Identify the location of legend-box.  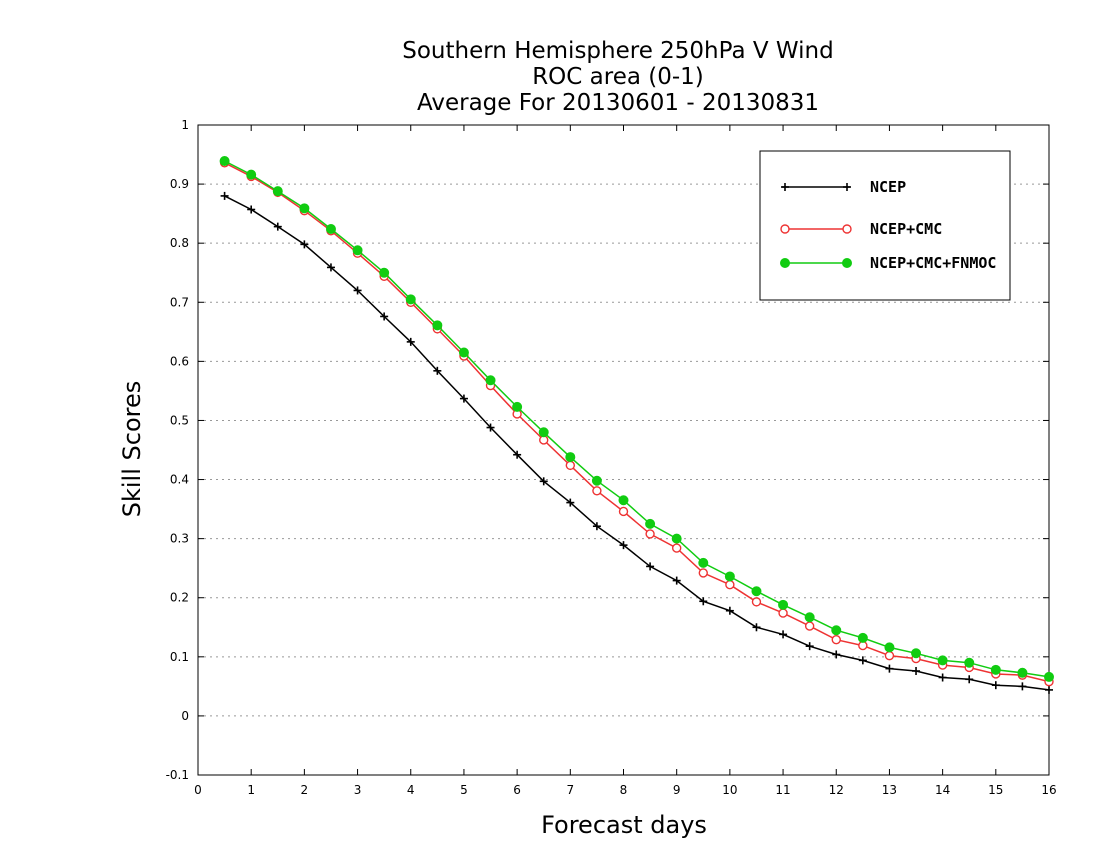
(885, 225).